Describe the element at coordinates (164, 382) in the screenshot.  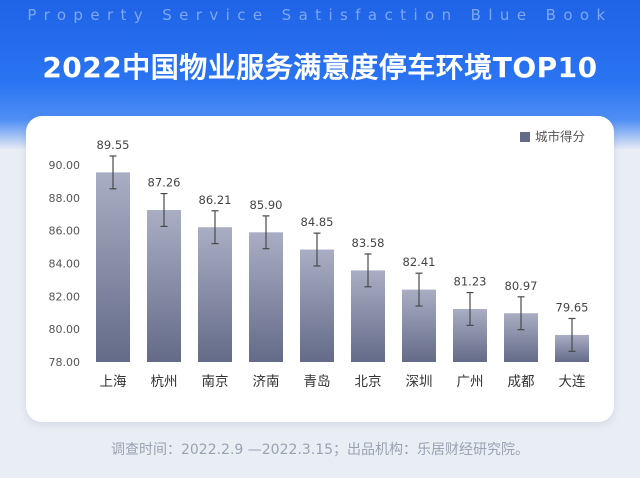
I see `x-tick-label: 杭州` at that location.